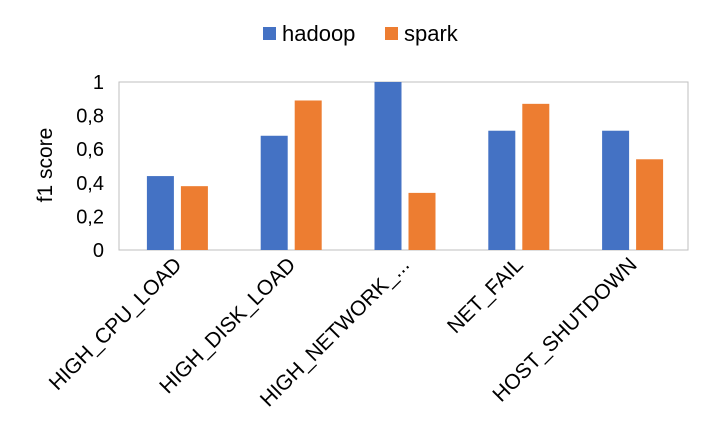 The width and height of the screenshot is (710, 437). What do you see at coordinates (269, 33) in the screenshot?
I see `legend-swatch-hadoop` at bounding box center [269, 33].